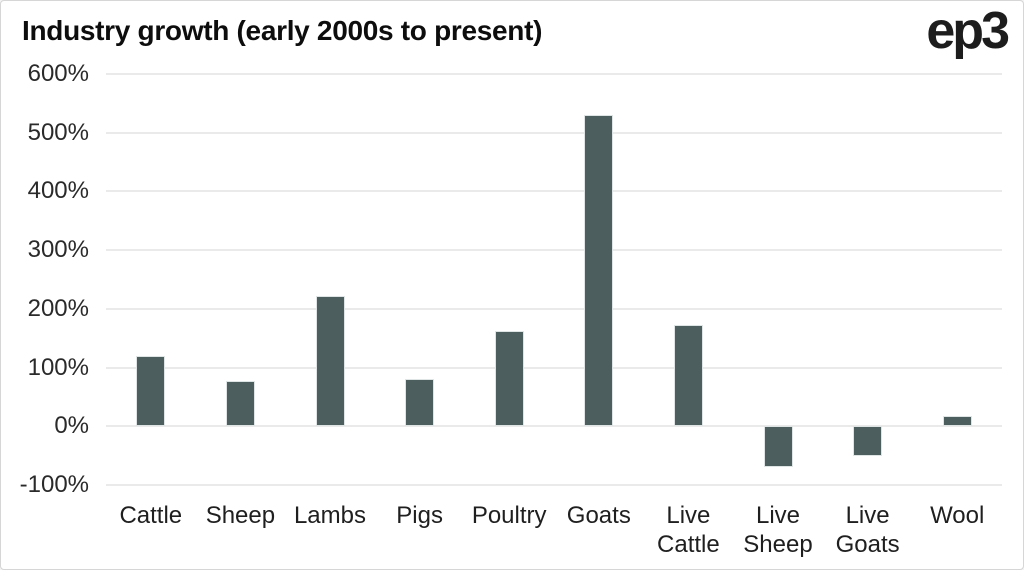 The image size is (1024, 570). What do you see at coordinates (419, 515) in the screenshot?
I see `x-axis-tick-label: Pigs` at bounding box center [419, 515].